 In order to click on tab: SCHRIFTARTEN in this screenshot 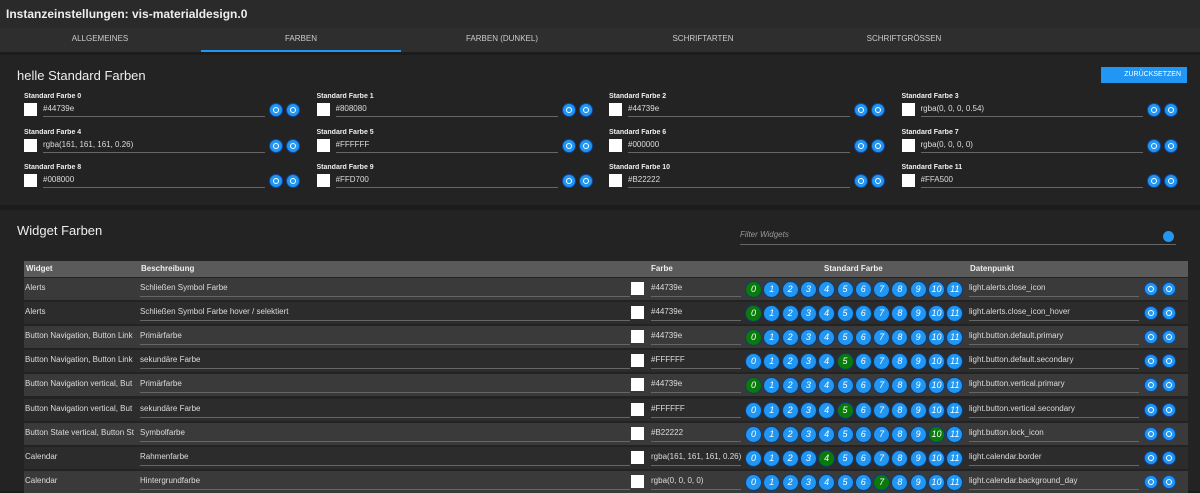, I will do `click(703, 38)`.